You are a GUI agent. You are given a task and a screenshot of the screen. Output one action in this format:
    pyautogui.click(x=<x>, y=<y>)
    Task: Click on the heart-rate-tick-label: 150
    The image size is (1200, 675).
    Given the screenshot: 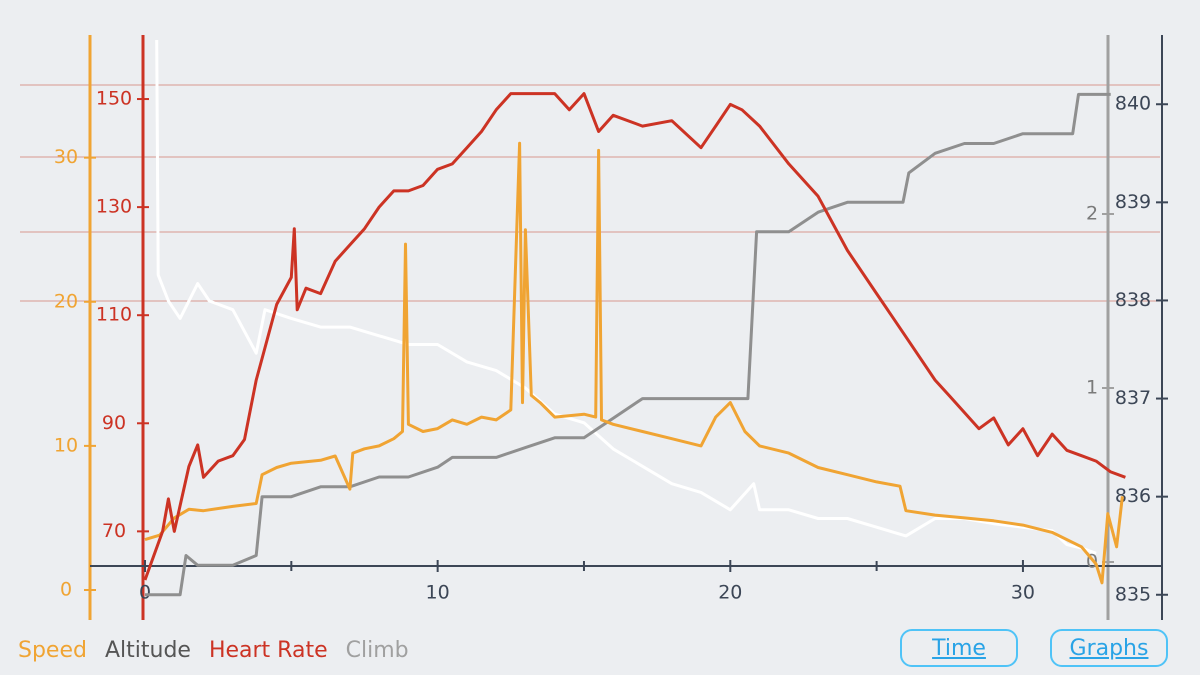 What is the action you would take?
    pyautogui.click(x=114, y=99)
    